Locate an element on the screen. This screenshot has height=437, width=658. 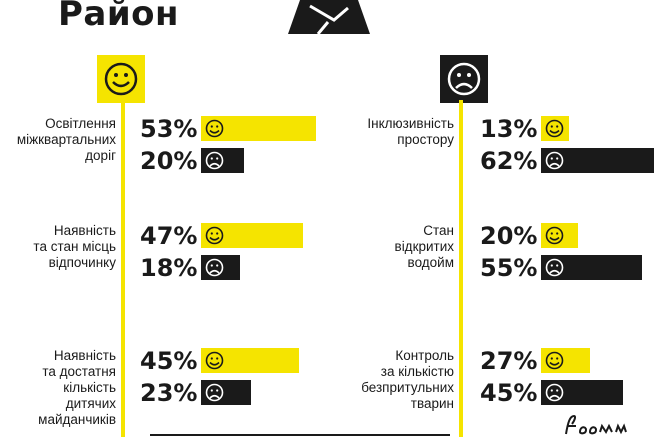
category-label-line: простору is located at coordinates (425, 139).